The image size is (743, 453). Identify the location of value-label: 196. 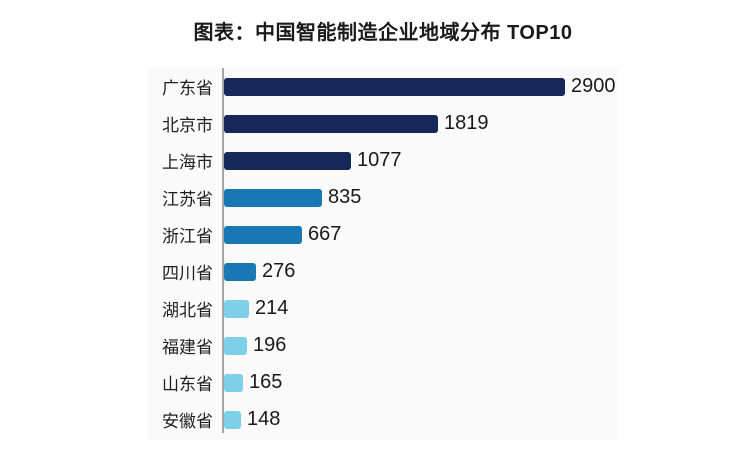
(270, 345).